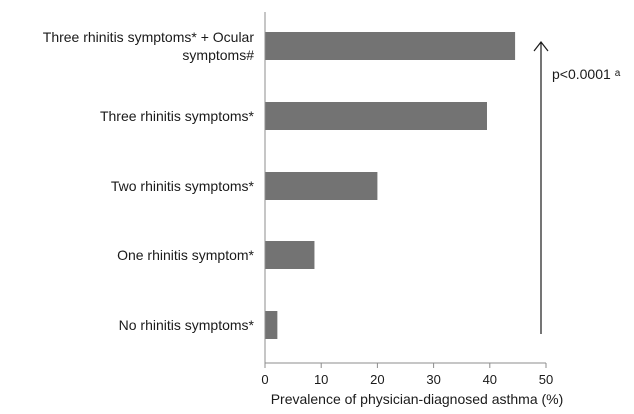 This screenshot has height=414, width=634. Describe the element at coordinates (618, 73) in the screenshot. I see `p-value-superscript: a` at that location.